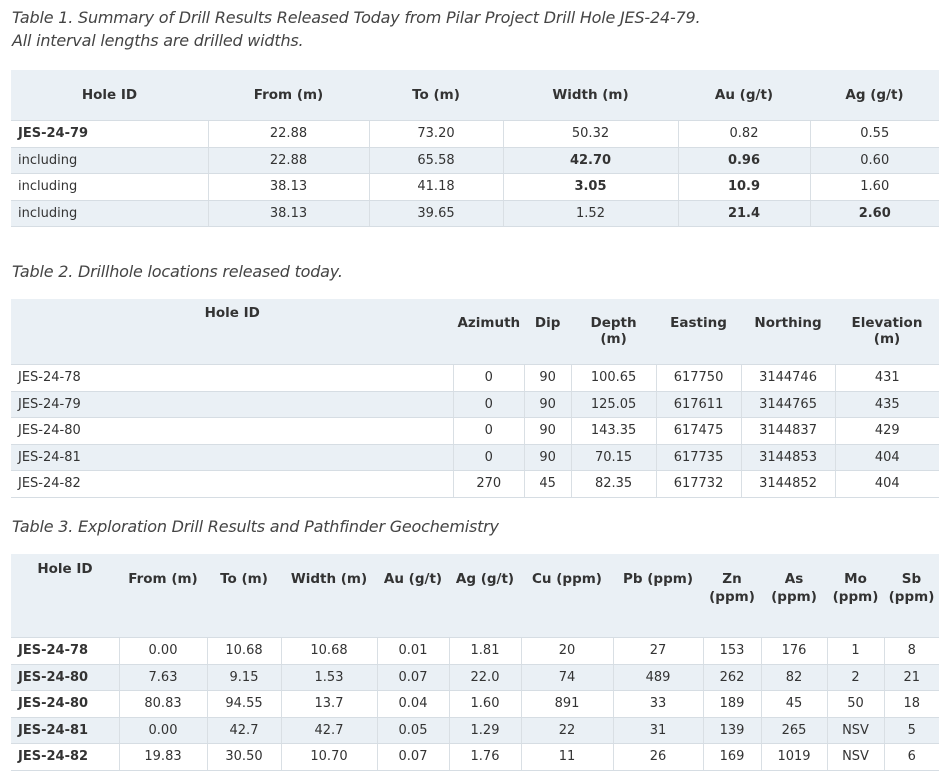 This screenshot has height=771, width=952. What do you see at coordinates (475, 160) in the screenshot?
I see `table-row: including 22.88 65.58 42.70 0.96 0.60` at bounding box center [475, 160].